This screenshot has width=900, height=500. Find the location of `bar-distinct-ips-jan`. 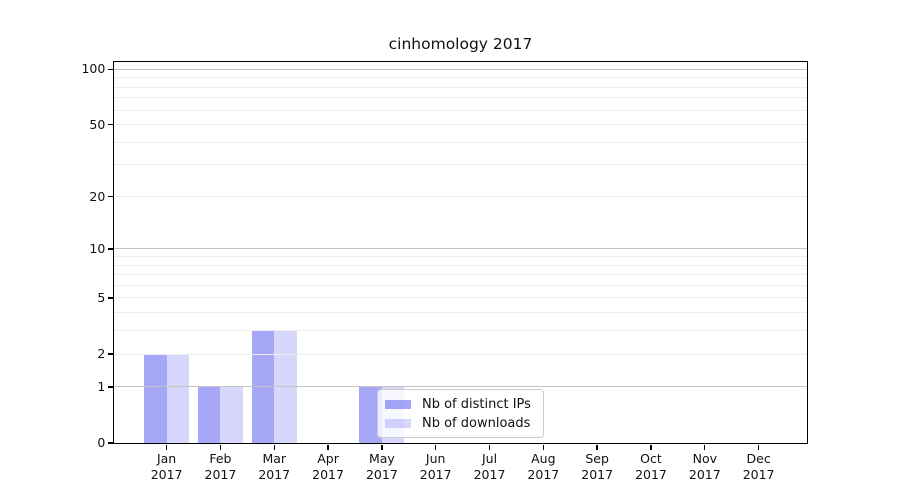

bar-distinct-ips-jan is located at coordinates (155, 399).